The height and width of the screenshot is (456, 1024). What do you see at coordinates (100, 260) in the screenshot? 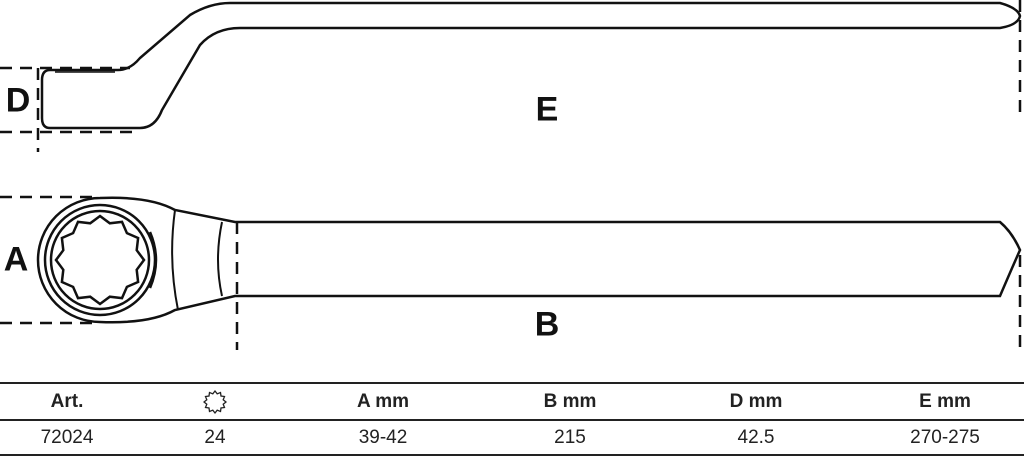
I see `twelve-point-opening` at bounding box center [100, 260].